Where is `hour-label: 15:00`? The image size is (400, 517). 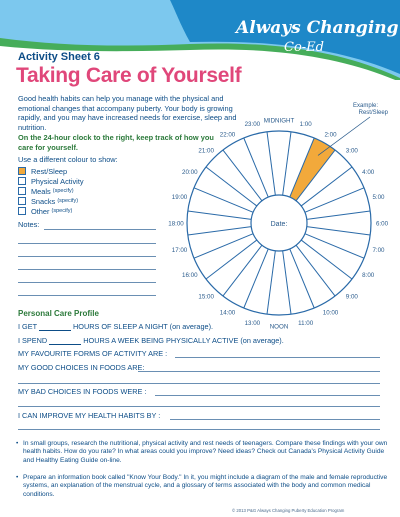
hour-label: 15:00 is located at coordinates (206, 296).